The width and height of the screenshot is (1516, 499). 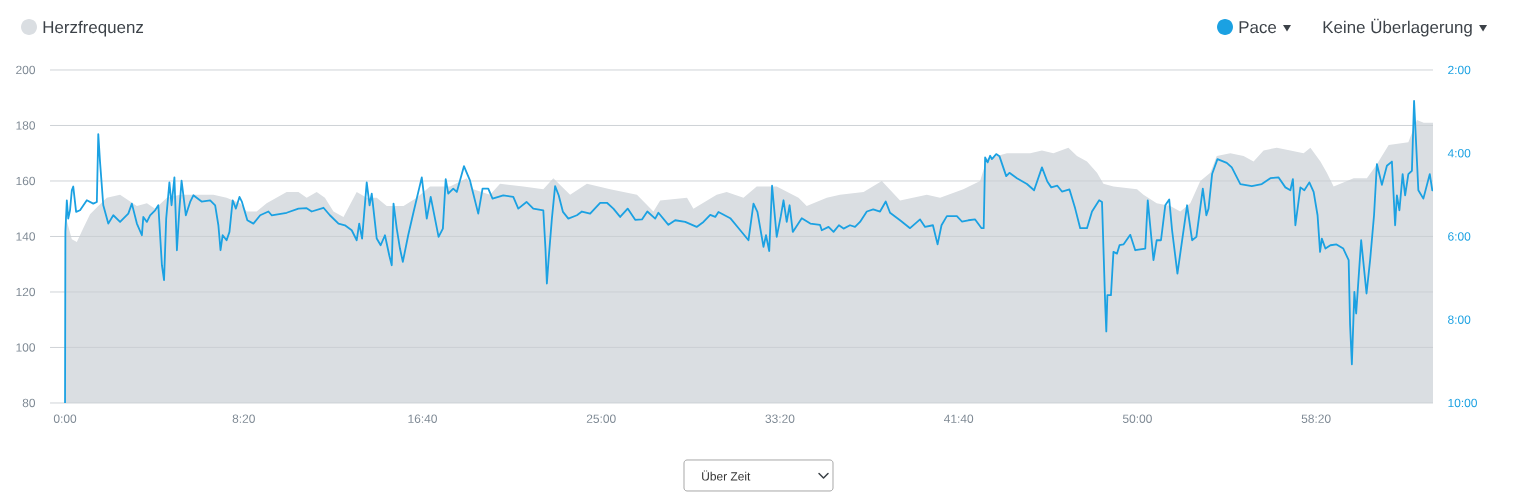 What do you see at coordinates (1137, 418) in the screenshot?
I see `x-tick-label: 50:00` at bounding box center [1137, 418].